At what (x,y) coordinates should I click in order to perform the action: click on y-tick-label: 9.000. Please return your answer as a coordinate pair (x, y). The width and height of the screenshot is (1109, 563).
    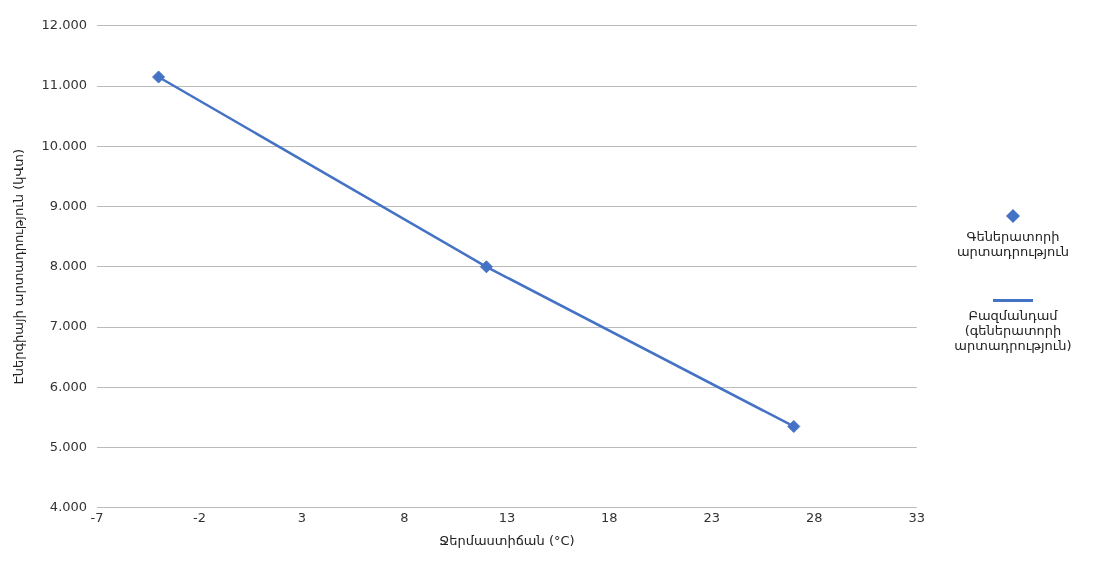
    Looking at the image, I should click on (68, 205).